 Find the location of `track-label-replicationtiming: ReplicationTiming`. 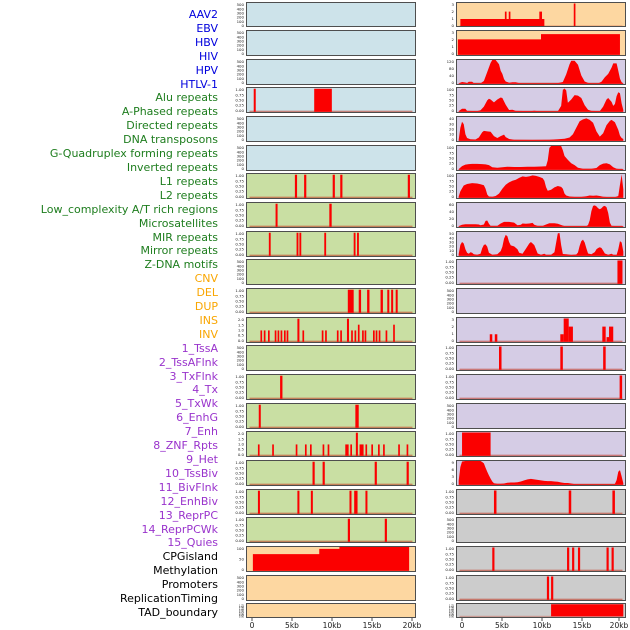

track-label-replicationtiming: ReplicationTiming is located at coordinates (168, 599).